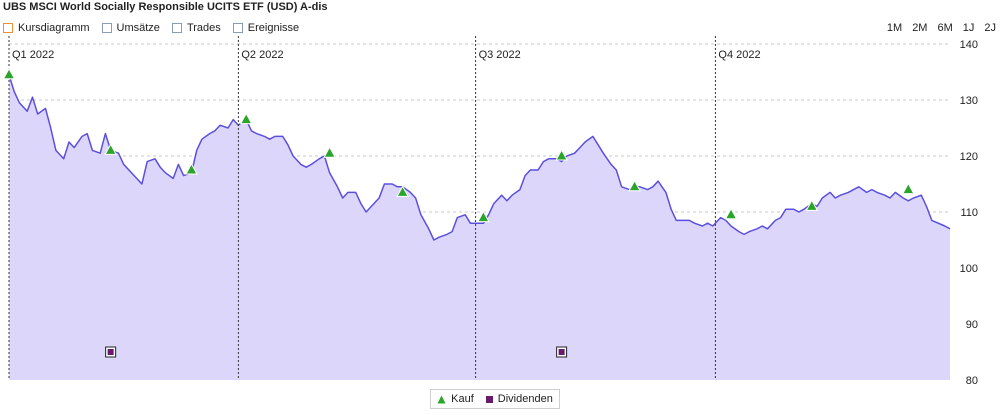 This screenshot has height=415, width=1000. Describe the element at coordinates (969, 101) in the screenshot. I see `y-tick-label: 130` at that location.